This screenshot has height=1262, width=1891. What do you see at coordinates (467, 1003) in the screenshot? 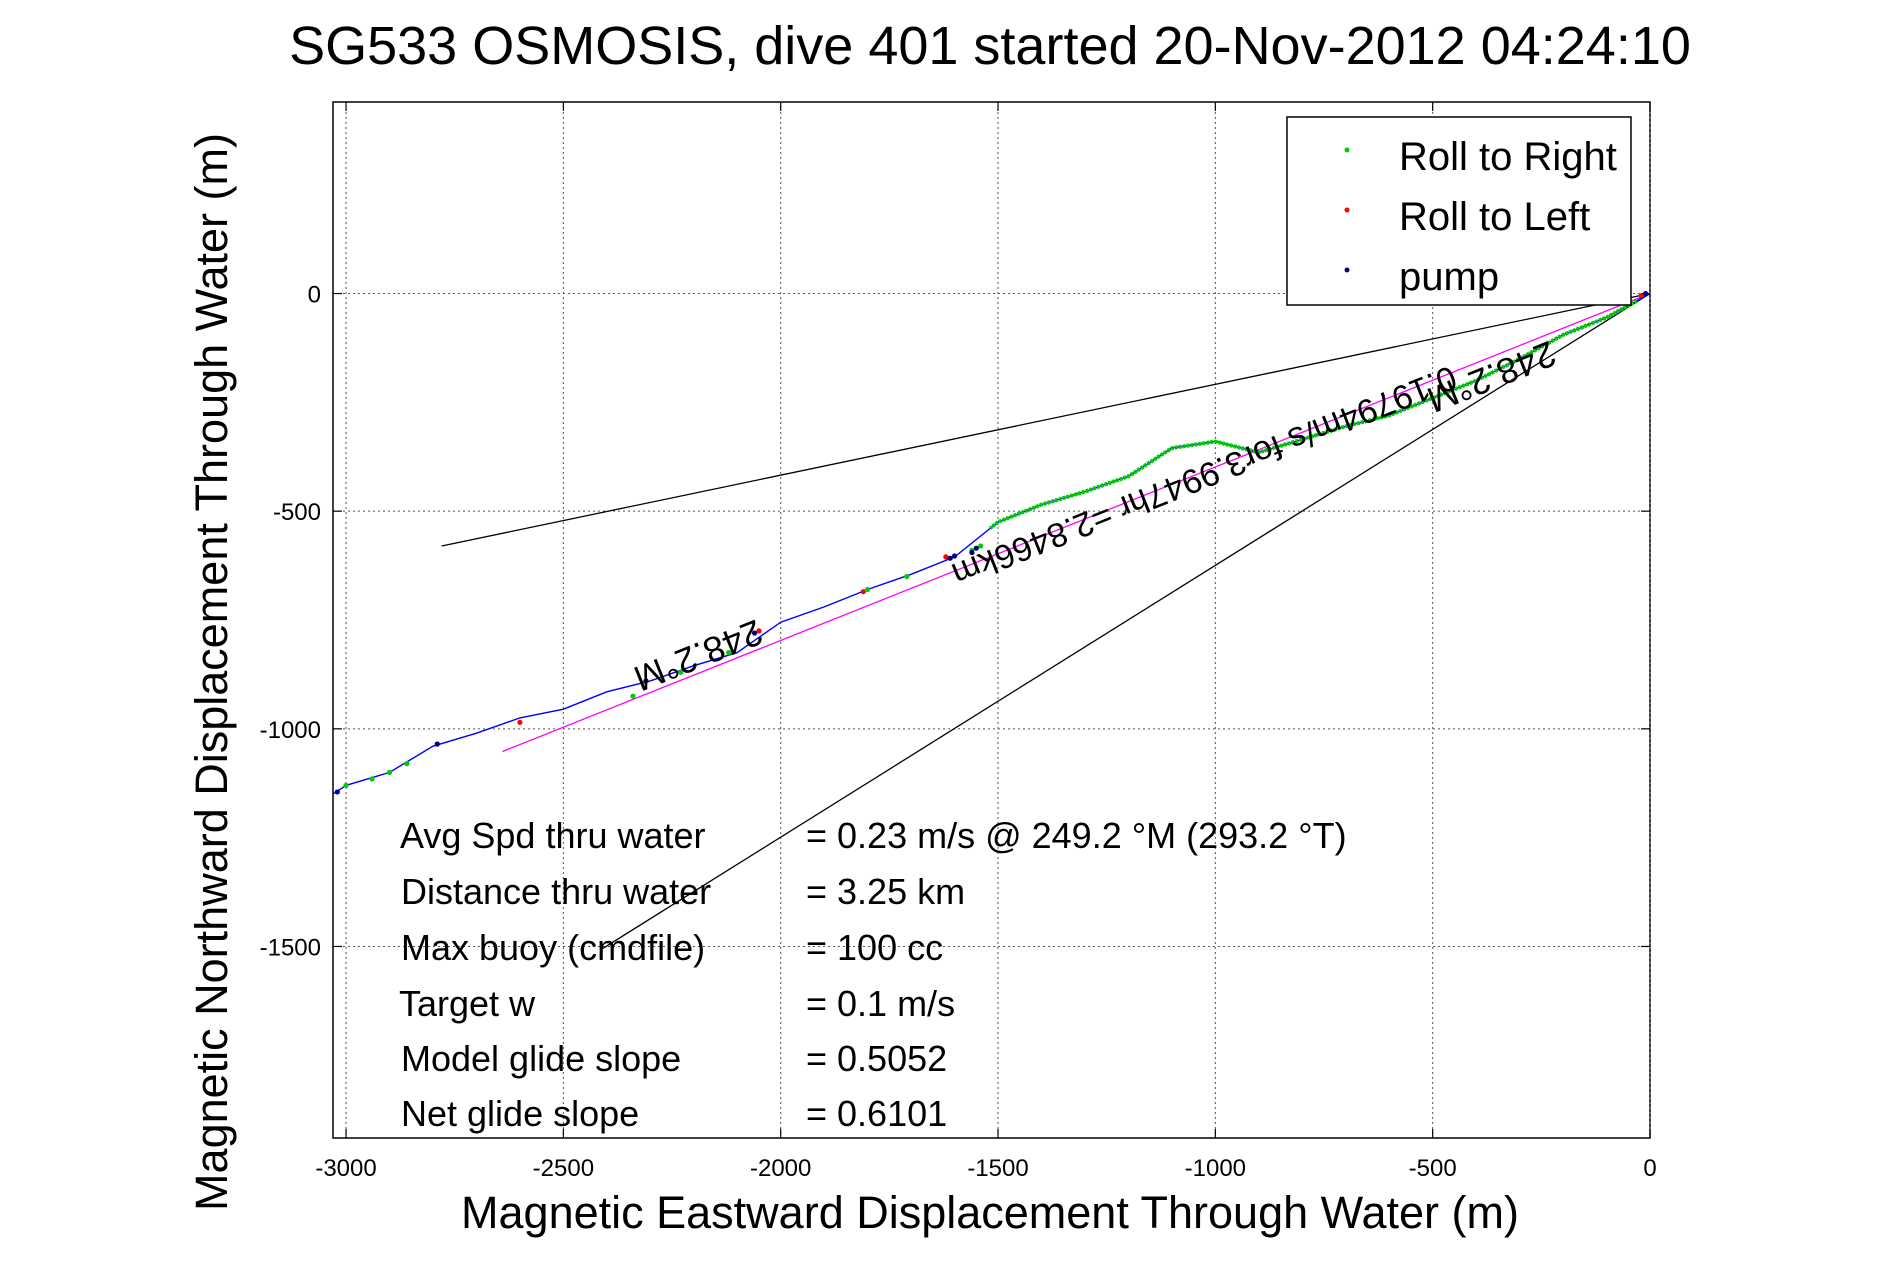
I see `stat-label: Target w` at bounding box center [467, 1003].